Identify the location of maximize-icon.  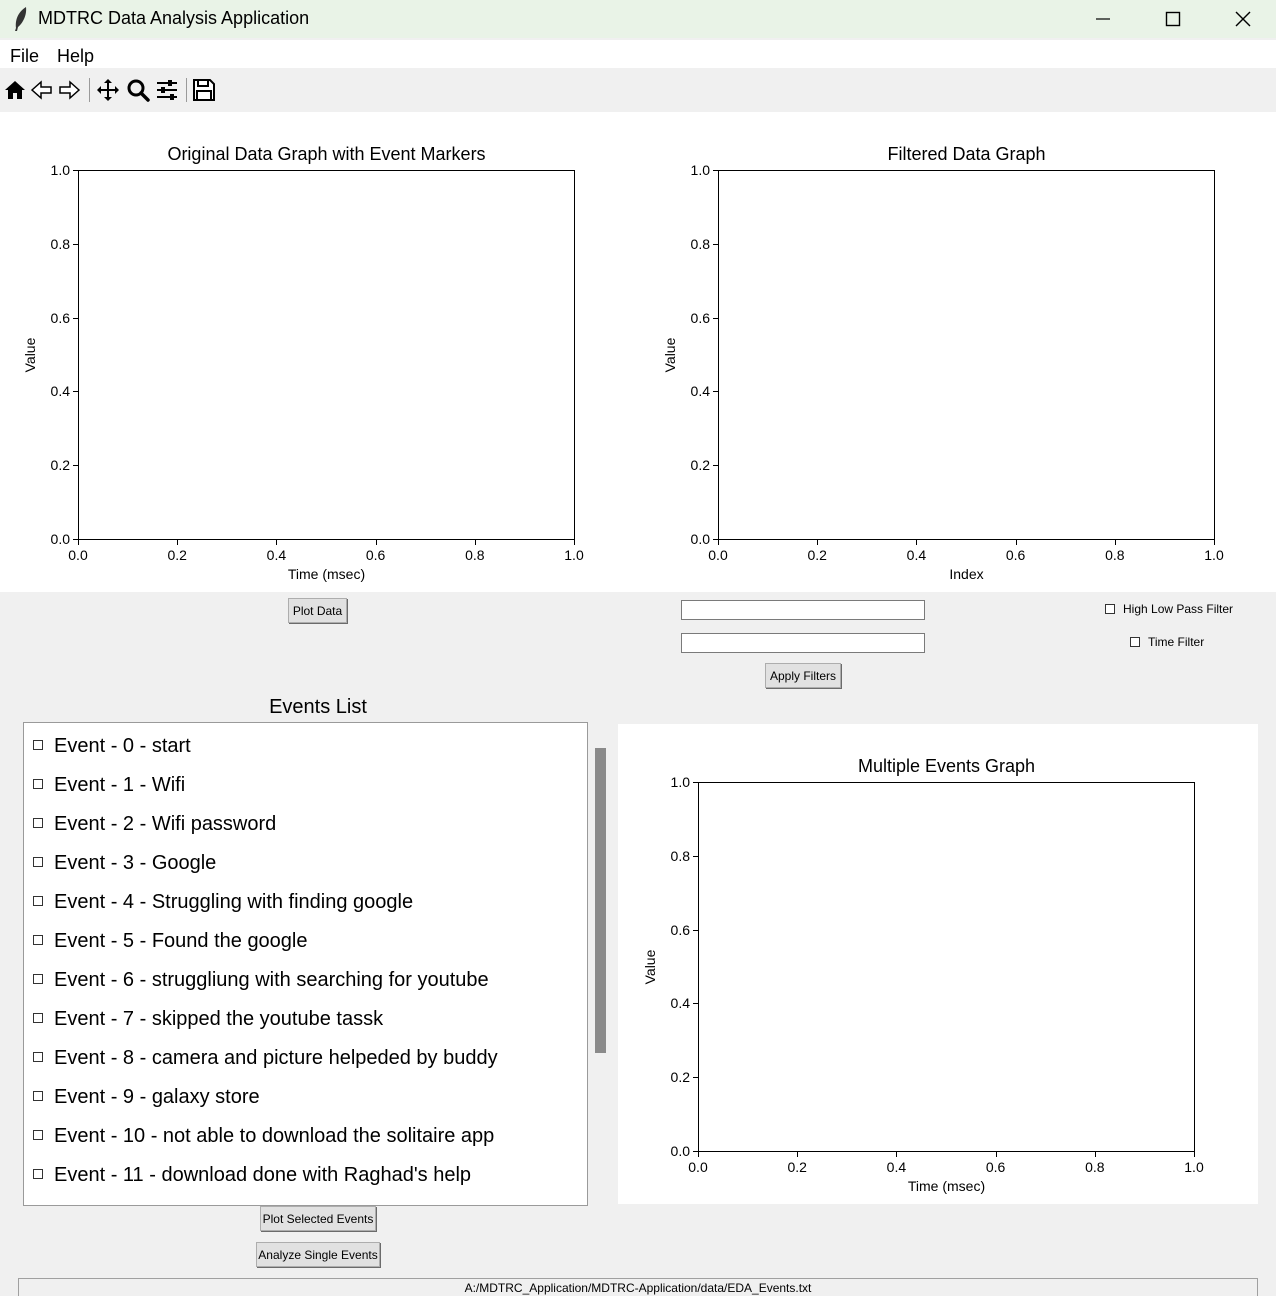
(1173, 19).